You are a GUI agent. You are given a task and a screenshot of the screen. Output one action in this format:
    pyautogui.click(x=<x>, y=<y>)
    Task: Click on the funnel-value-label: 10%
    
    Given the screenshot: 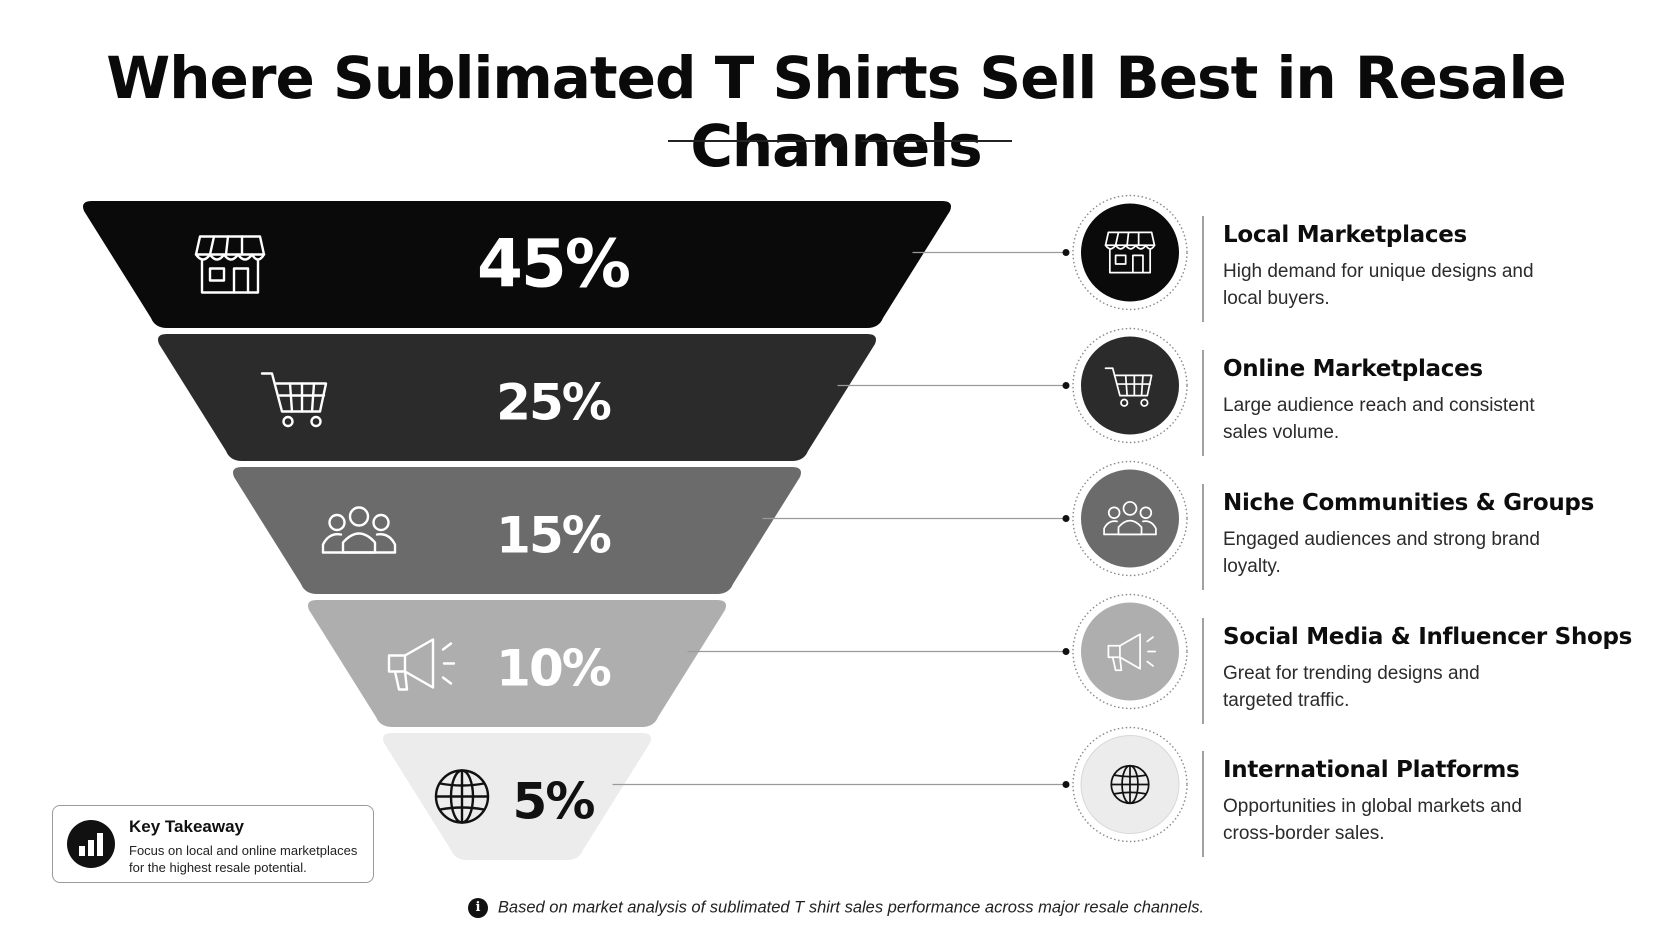 What is the action you would take?
    pyautogui.click(x=553, y=669)
    